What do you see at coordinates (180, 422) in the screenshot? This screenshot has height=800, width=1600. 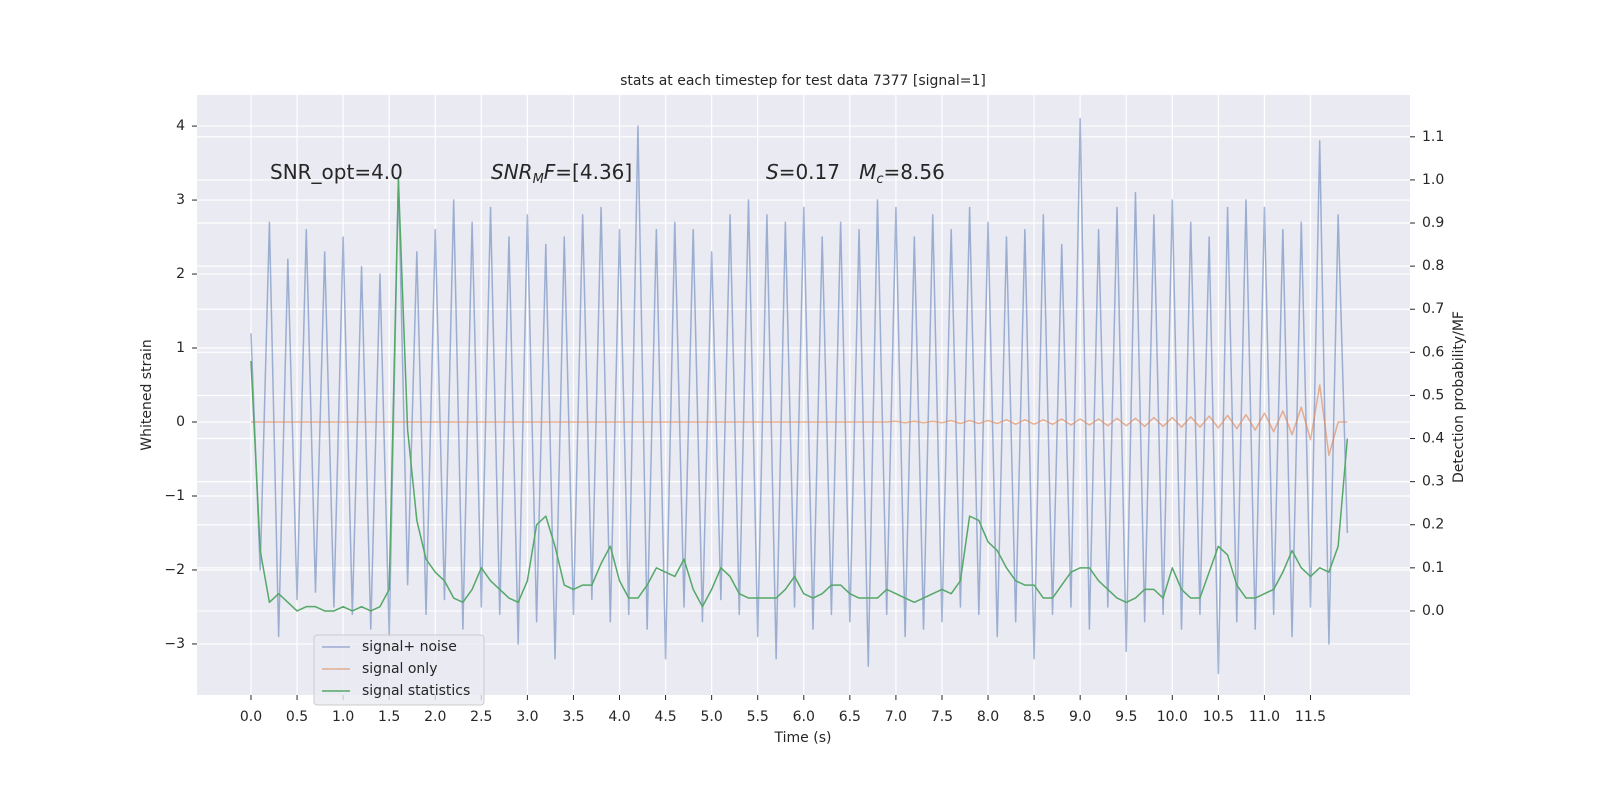 I see `y-tick-label: 0` at bounding box center [180, 422].